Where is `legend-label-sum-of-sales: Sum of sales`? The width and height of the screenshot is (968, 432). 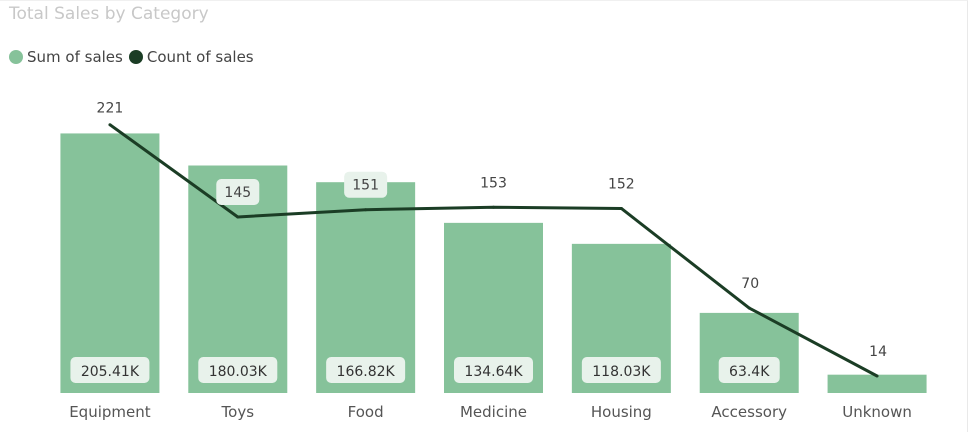
legend-label-sum-of-sales: Sum of sales is located at coordinates (75, 57).